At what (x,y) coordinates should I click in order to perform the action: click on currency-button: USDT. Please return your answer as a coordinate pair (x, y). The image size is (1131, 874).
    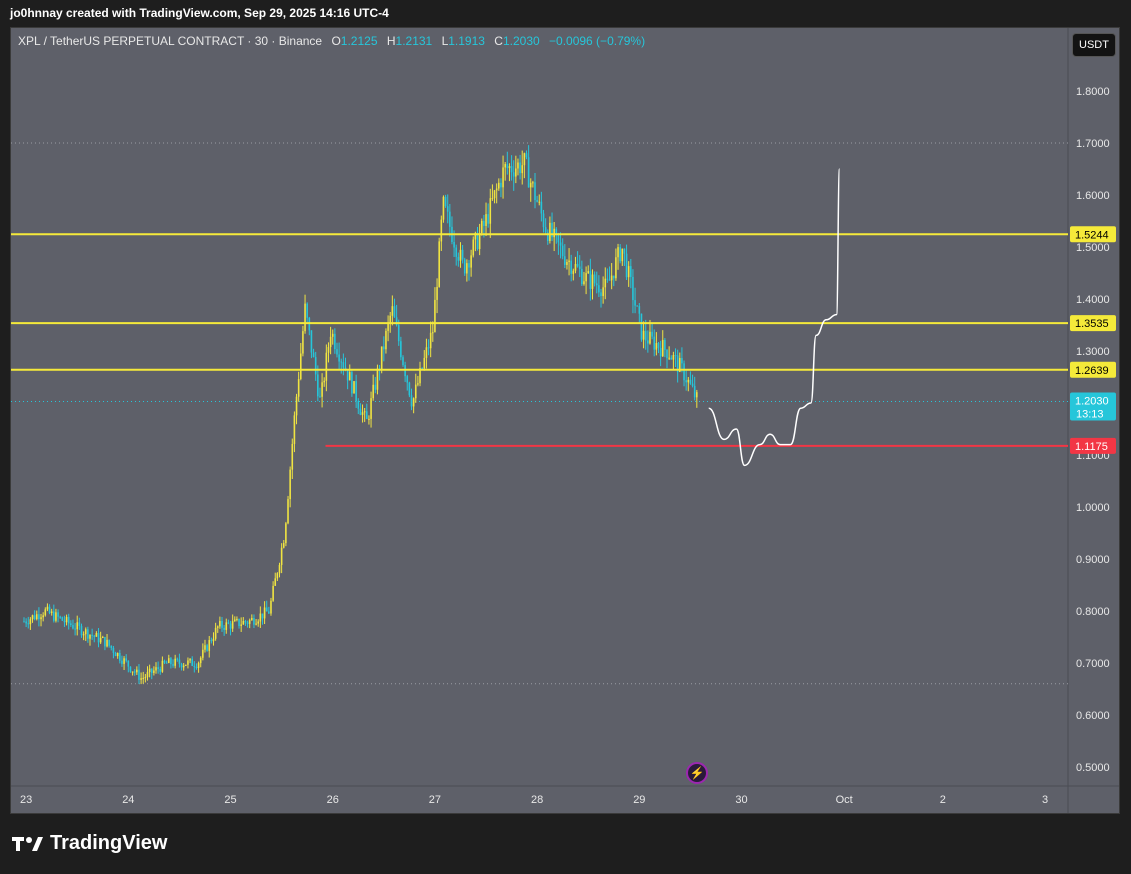
    Looking at the image, I should click on (1094, 45).